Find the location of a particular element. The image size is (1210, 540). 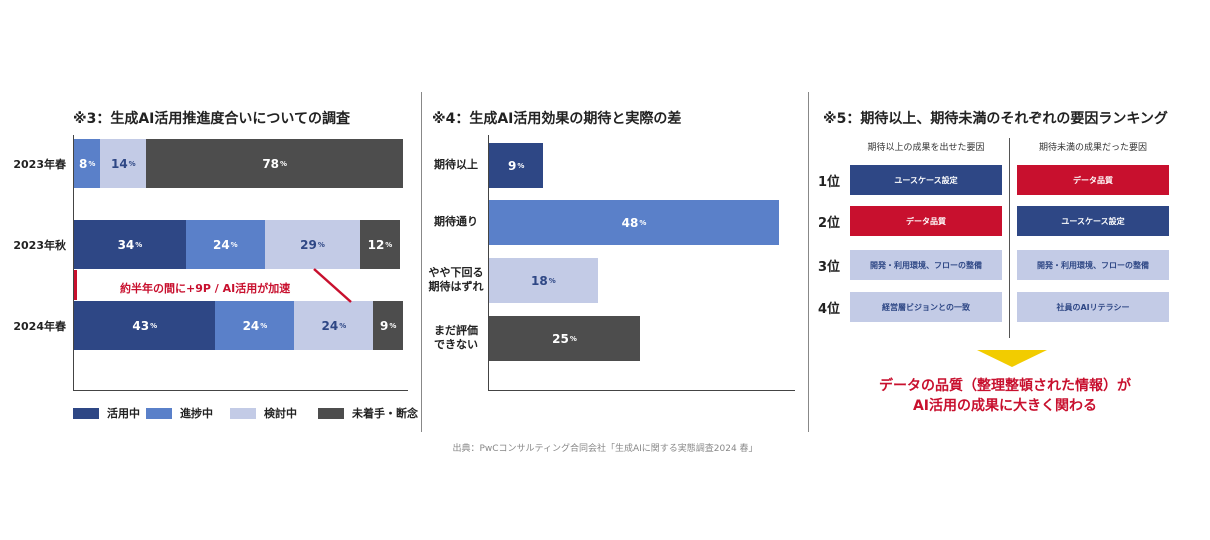

chart1-bar-segment: 12% is located at coordinates (380, 244).